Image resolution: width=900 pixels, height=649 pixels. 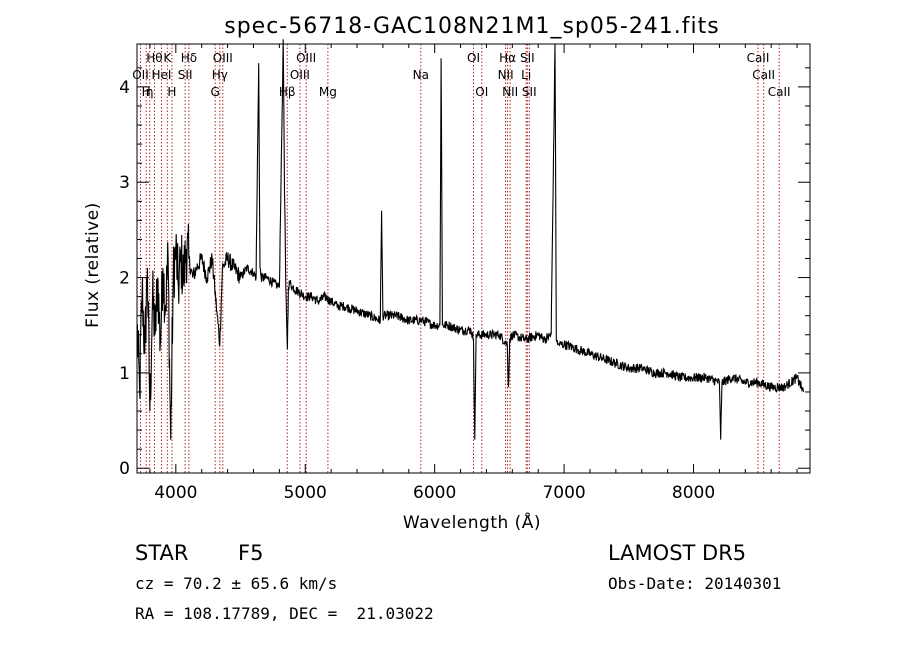 What do you see at coordinates (693, 493) in the screenshot?
I see `x-tick-label: 8000` at bounding box center [693, 493].